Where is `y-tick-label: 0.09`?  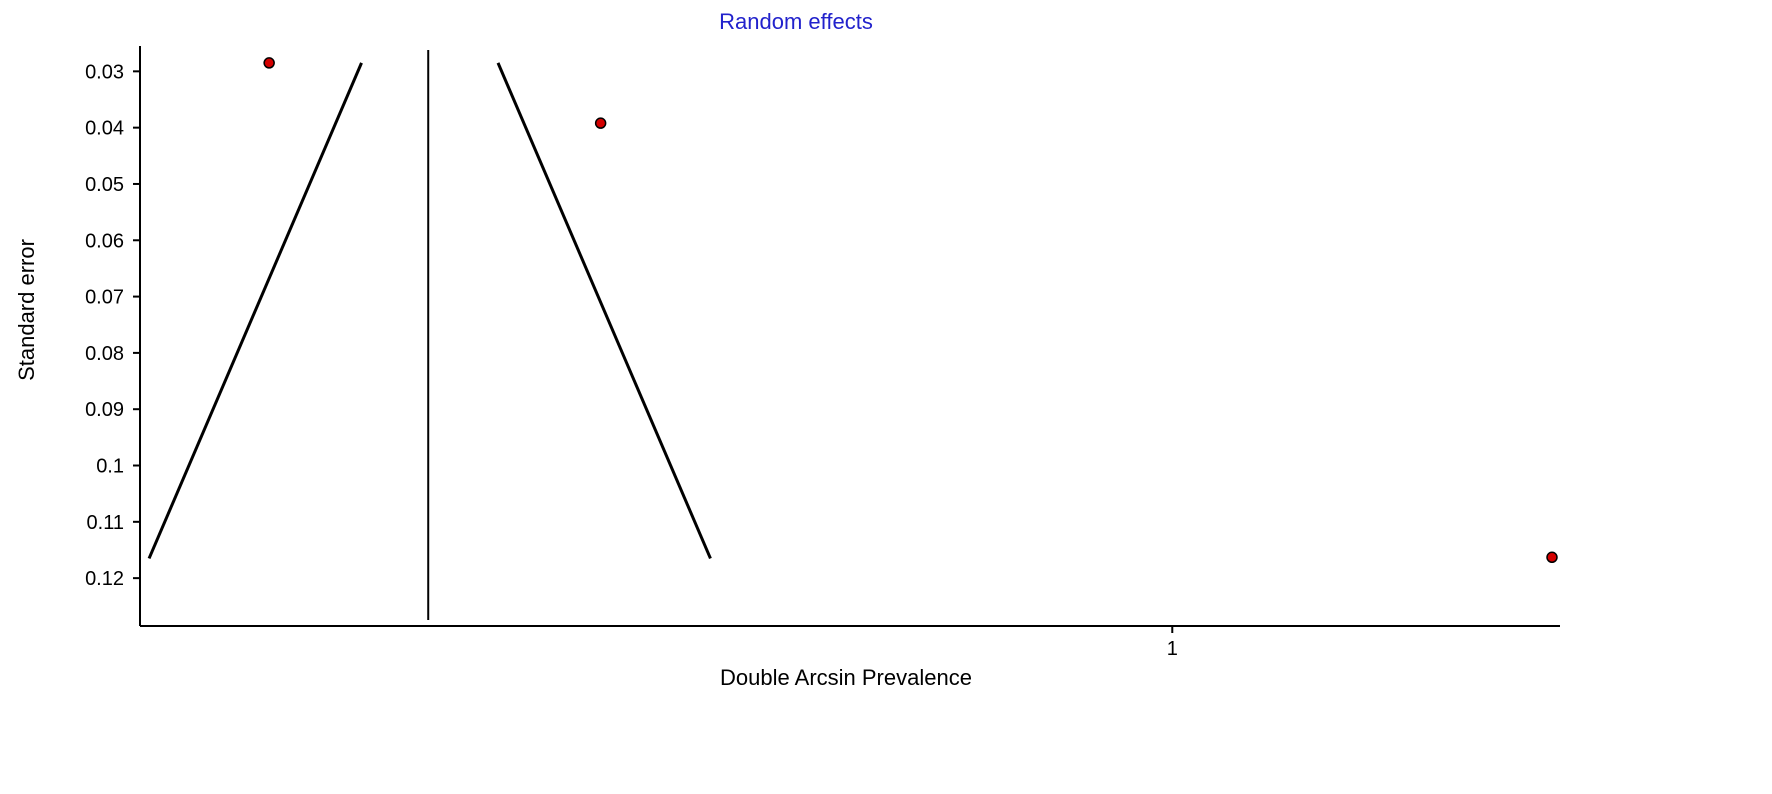 y-tick-label: 0.09 is located at coordinates (104, 410).